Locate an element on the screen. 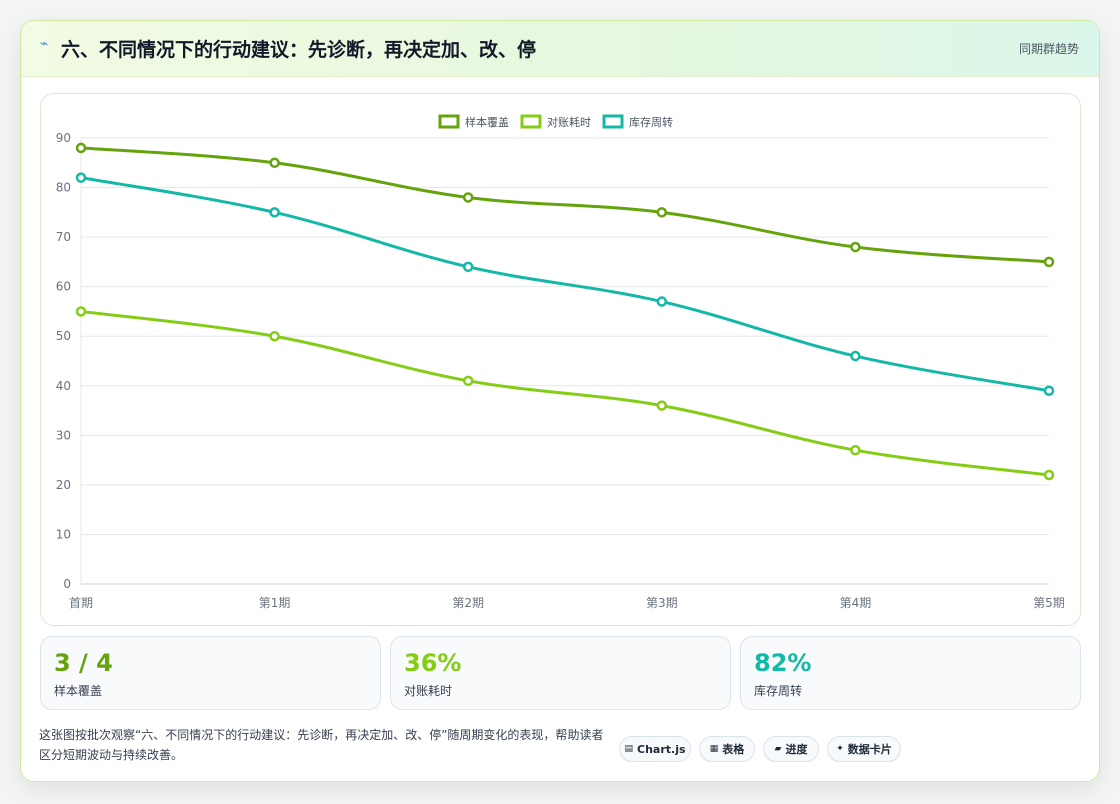  stat-label: 样本覆盖 is located at coordinates (78, 691).